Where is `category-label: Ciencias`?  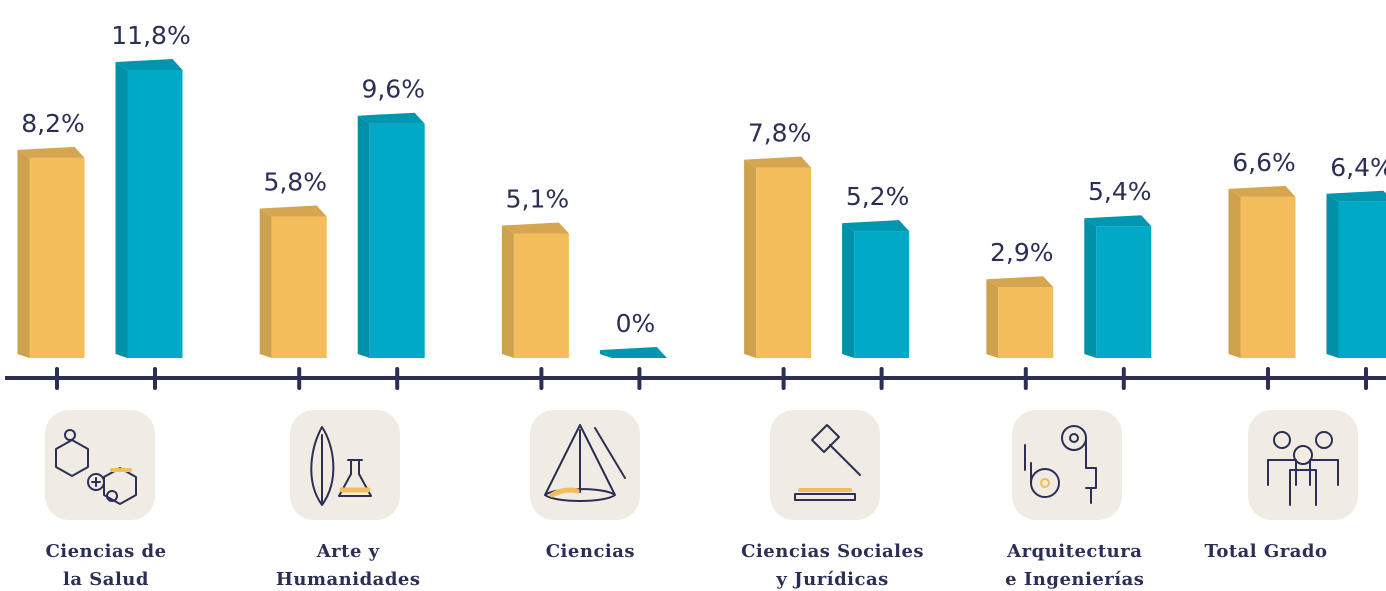
category-label: Ciencias is located at coordinates (590, 551).